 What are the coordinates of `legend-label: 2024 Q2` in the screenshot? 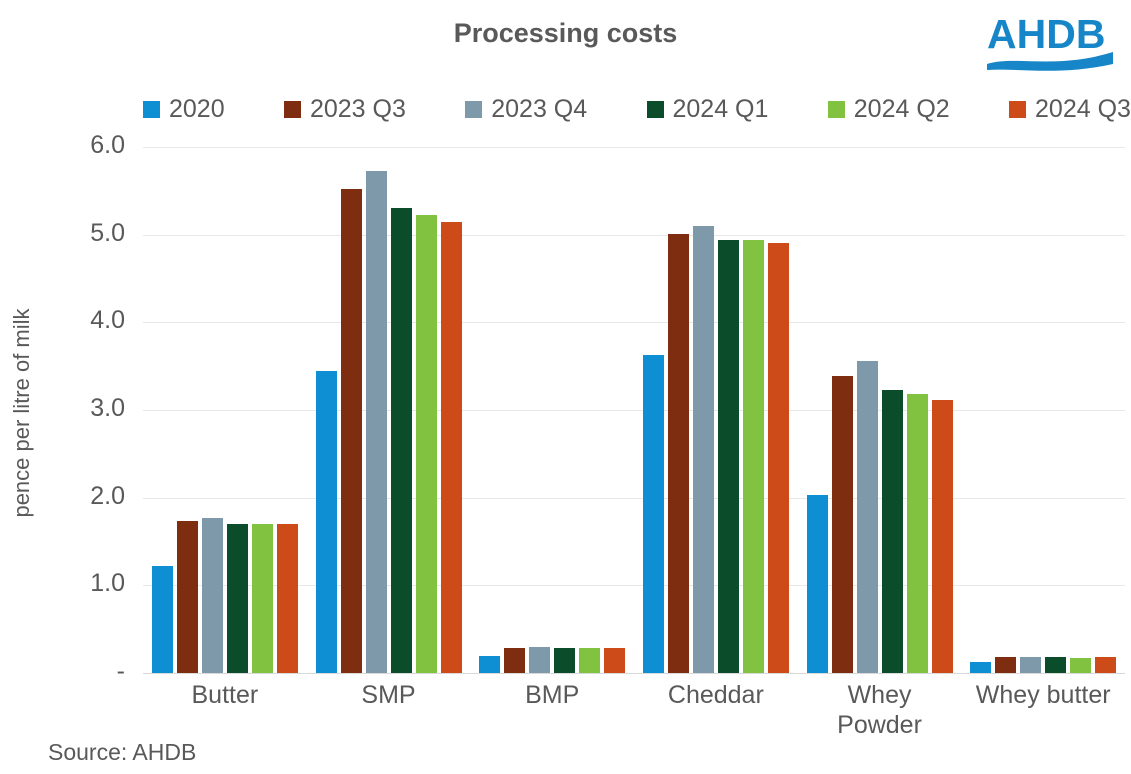 It's located at (901, 108).